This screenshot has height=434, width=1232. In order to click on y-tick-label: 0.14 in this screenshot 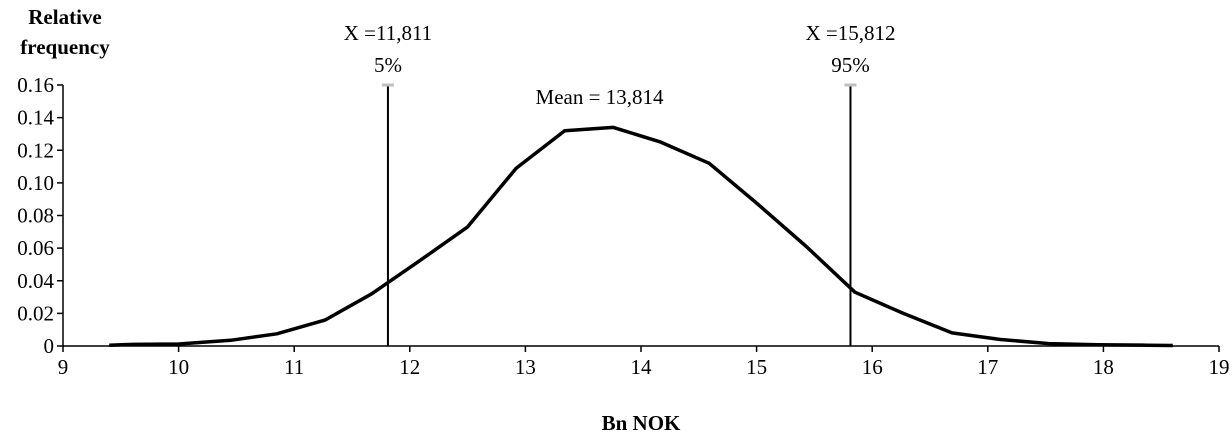, I will do `click(35, 118)`.